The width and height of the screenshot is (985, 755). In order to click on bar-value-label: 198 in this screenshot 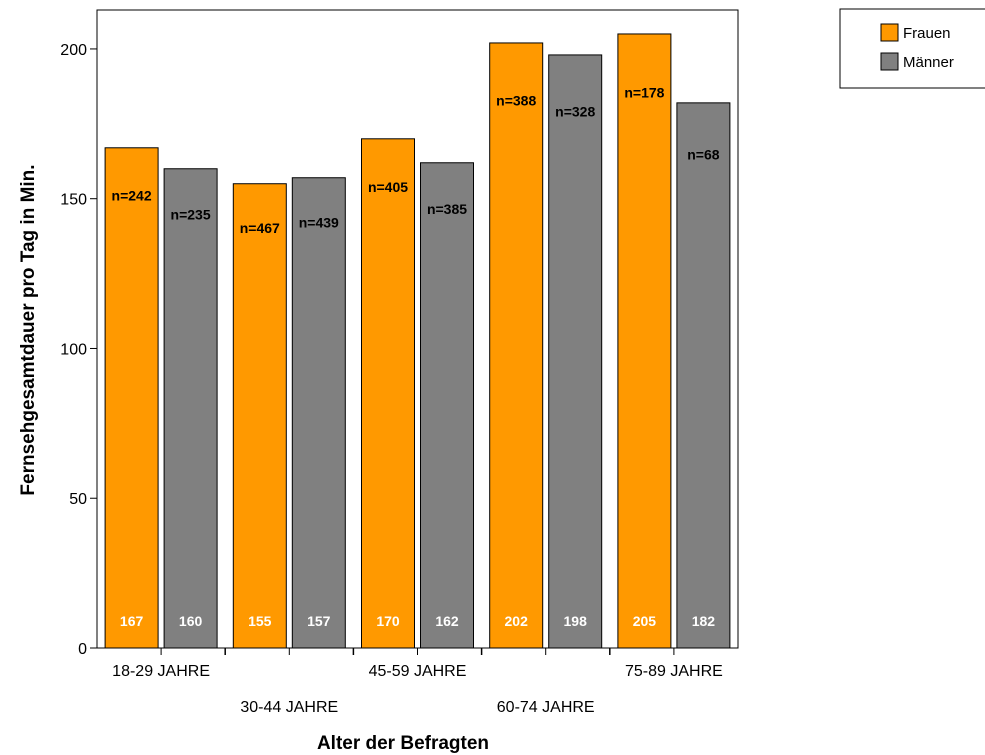, I will do `click(576, 621)`.